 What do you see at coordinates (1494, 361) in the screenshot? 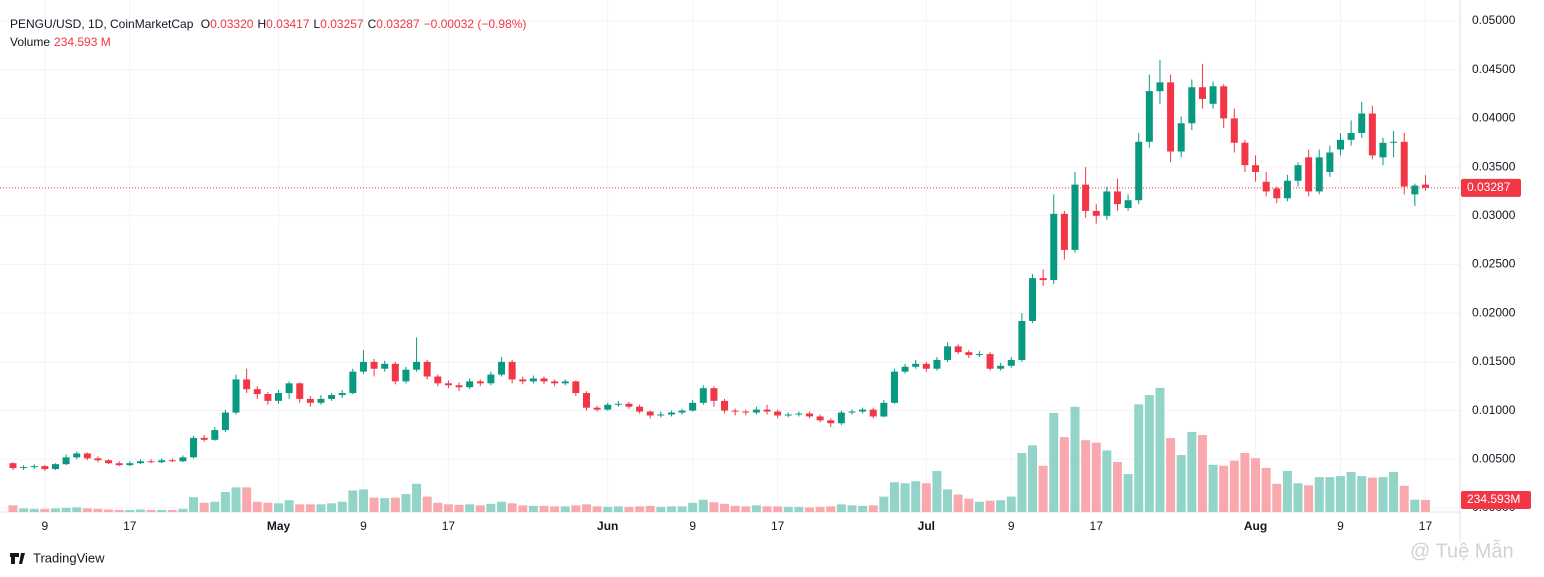
I see `y-tick-label: 0.01500` at bounding box center [1494, 361].